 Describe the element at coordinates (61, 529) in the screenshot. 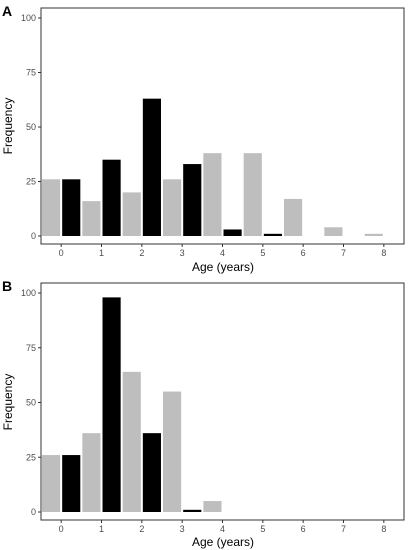

I see `panel-b-x-tick-label-0: 0` at that location.